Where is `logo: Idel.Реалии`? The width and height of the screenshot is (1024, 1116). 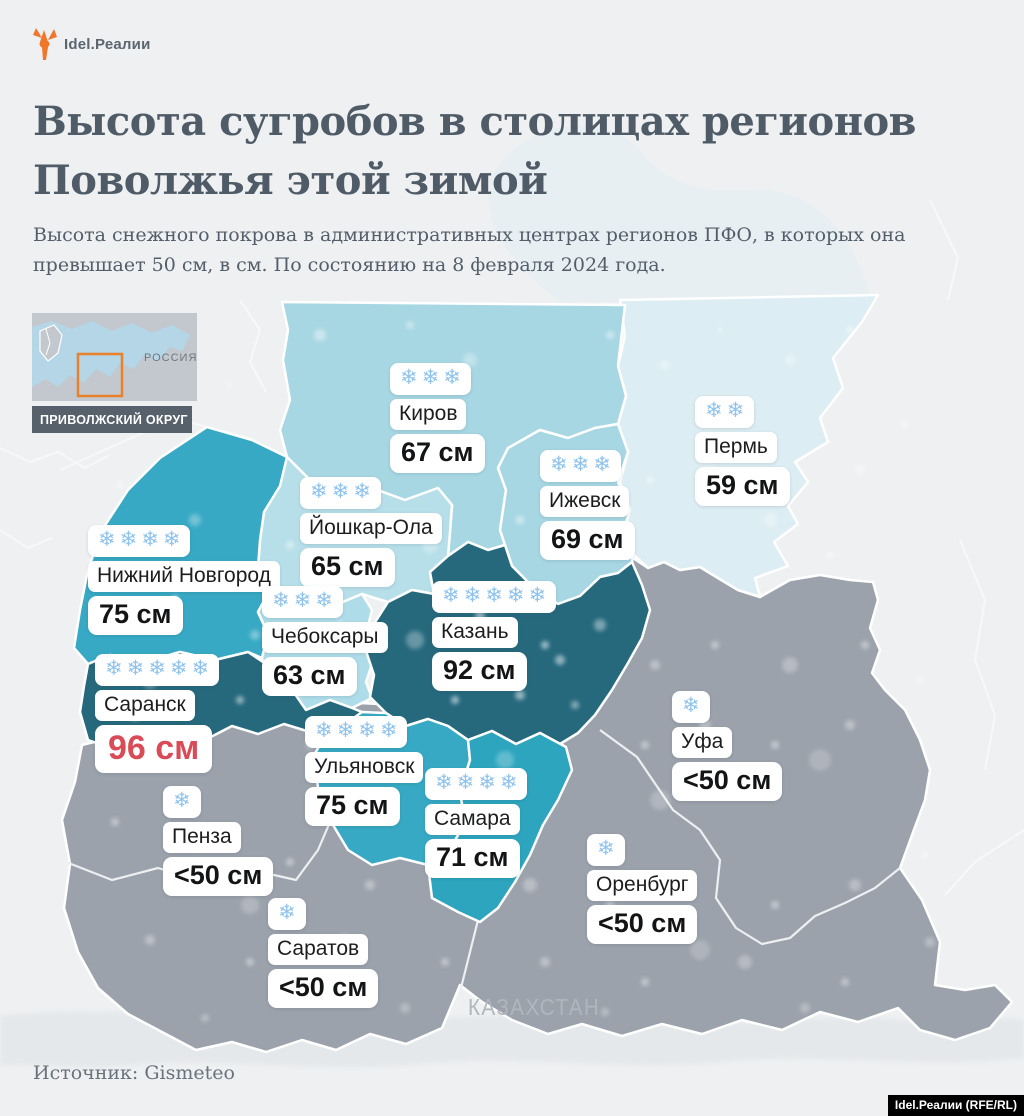
logo: Idel.Реалии is located at coordinates (91, 44).